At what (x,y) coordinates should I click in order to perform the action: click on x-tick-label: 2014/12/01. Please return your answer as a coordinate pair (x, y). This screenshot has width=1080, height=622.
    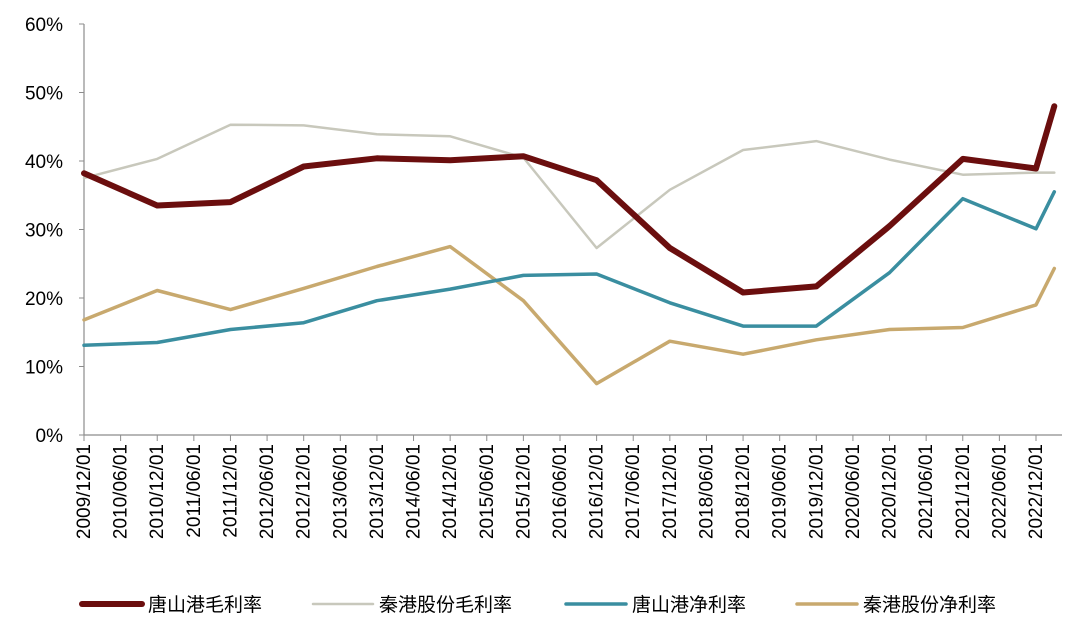
    Looking at the image, I should click on (450, 491).